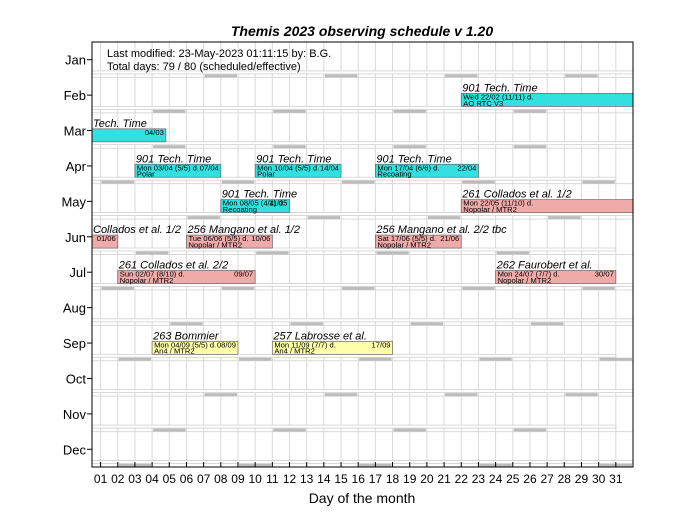 This screenshot has height=524, width=699. I want to click on bar-title: 261 Collados et al. 1/2, so click(516, 195).